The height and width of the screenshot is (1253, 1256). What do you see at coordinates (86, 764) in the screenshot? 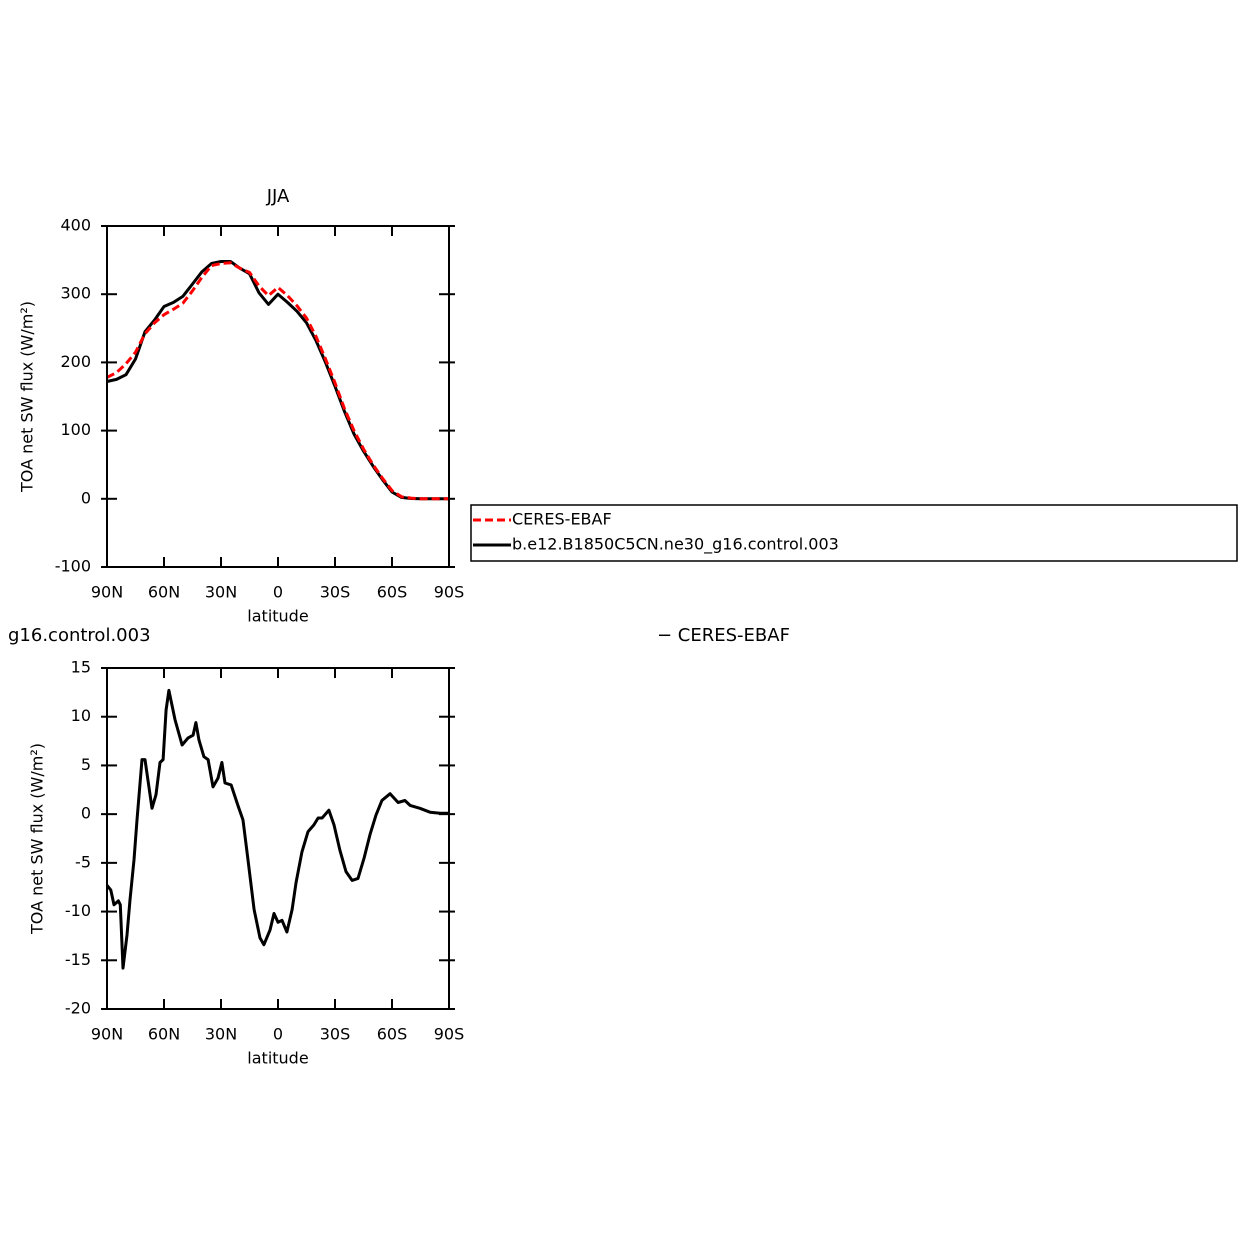
I see `y-tick-label: 5` at bounding box center [86, 764].